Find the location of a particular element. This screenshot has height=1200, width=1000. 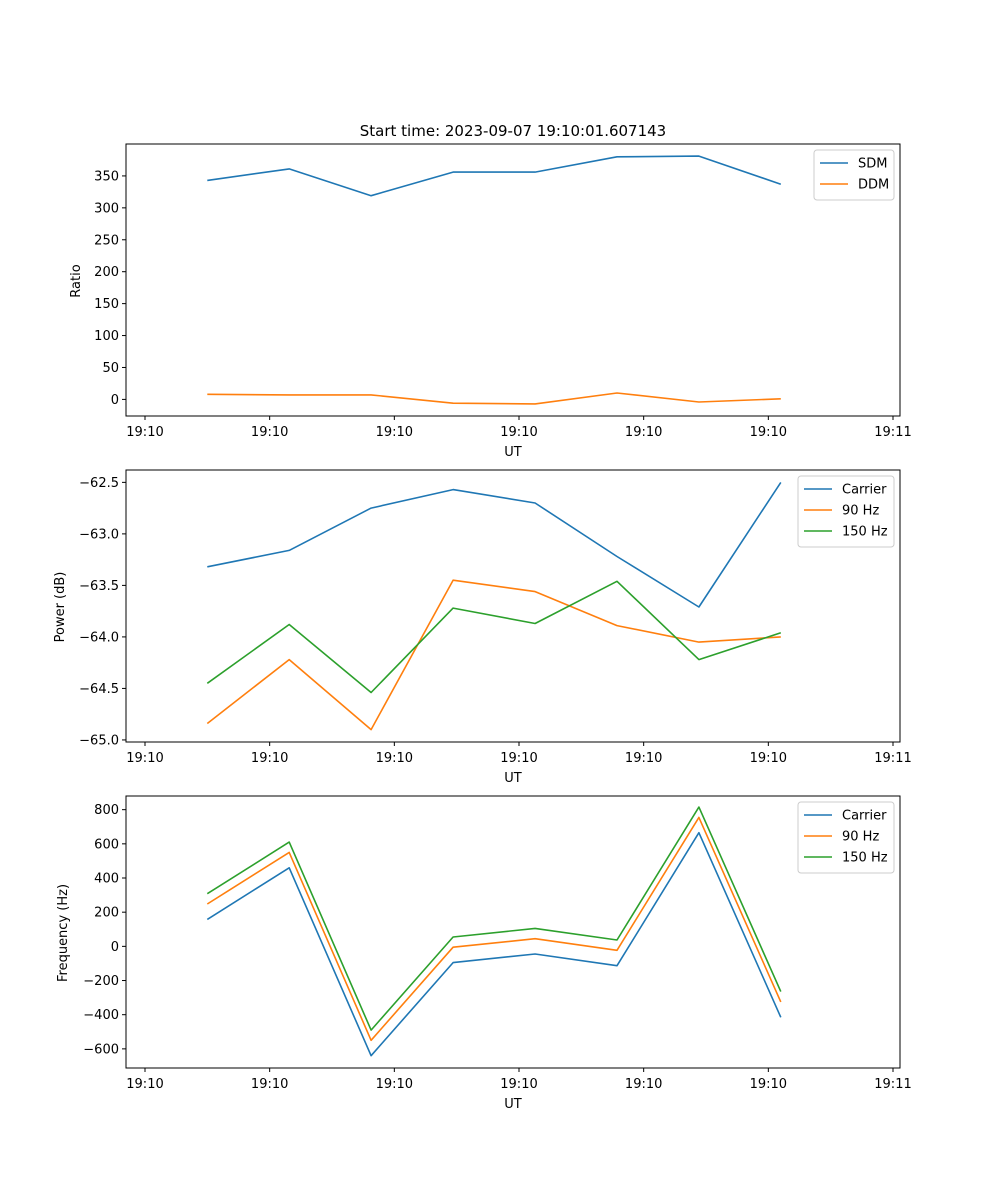

series-line-sdm is located at coordinates (494, 176).